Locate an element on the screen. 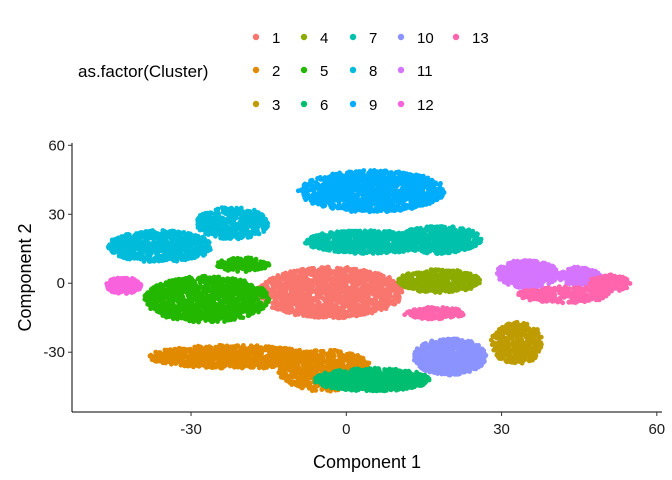 The height and width of the screenshot is (480, 672). legend-label: 10 is located at coordinates (425, 38).